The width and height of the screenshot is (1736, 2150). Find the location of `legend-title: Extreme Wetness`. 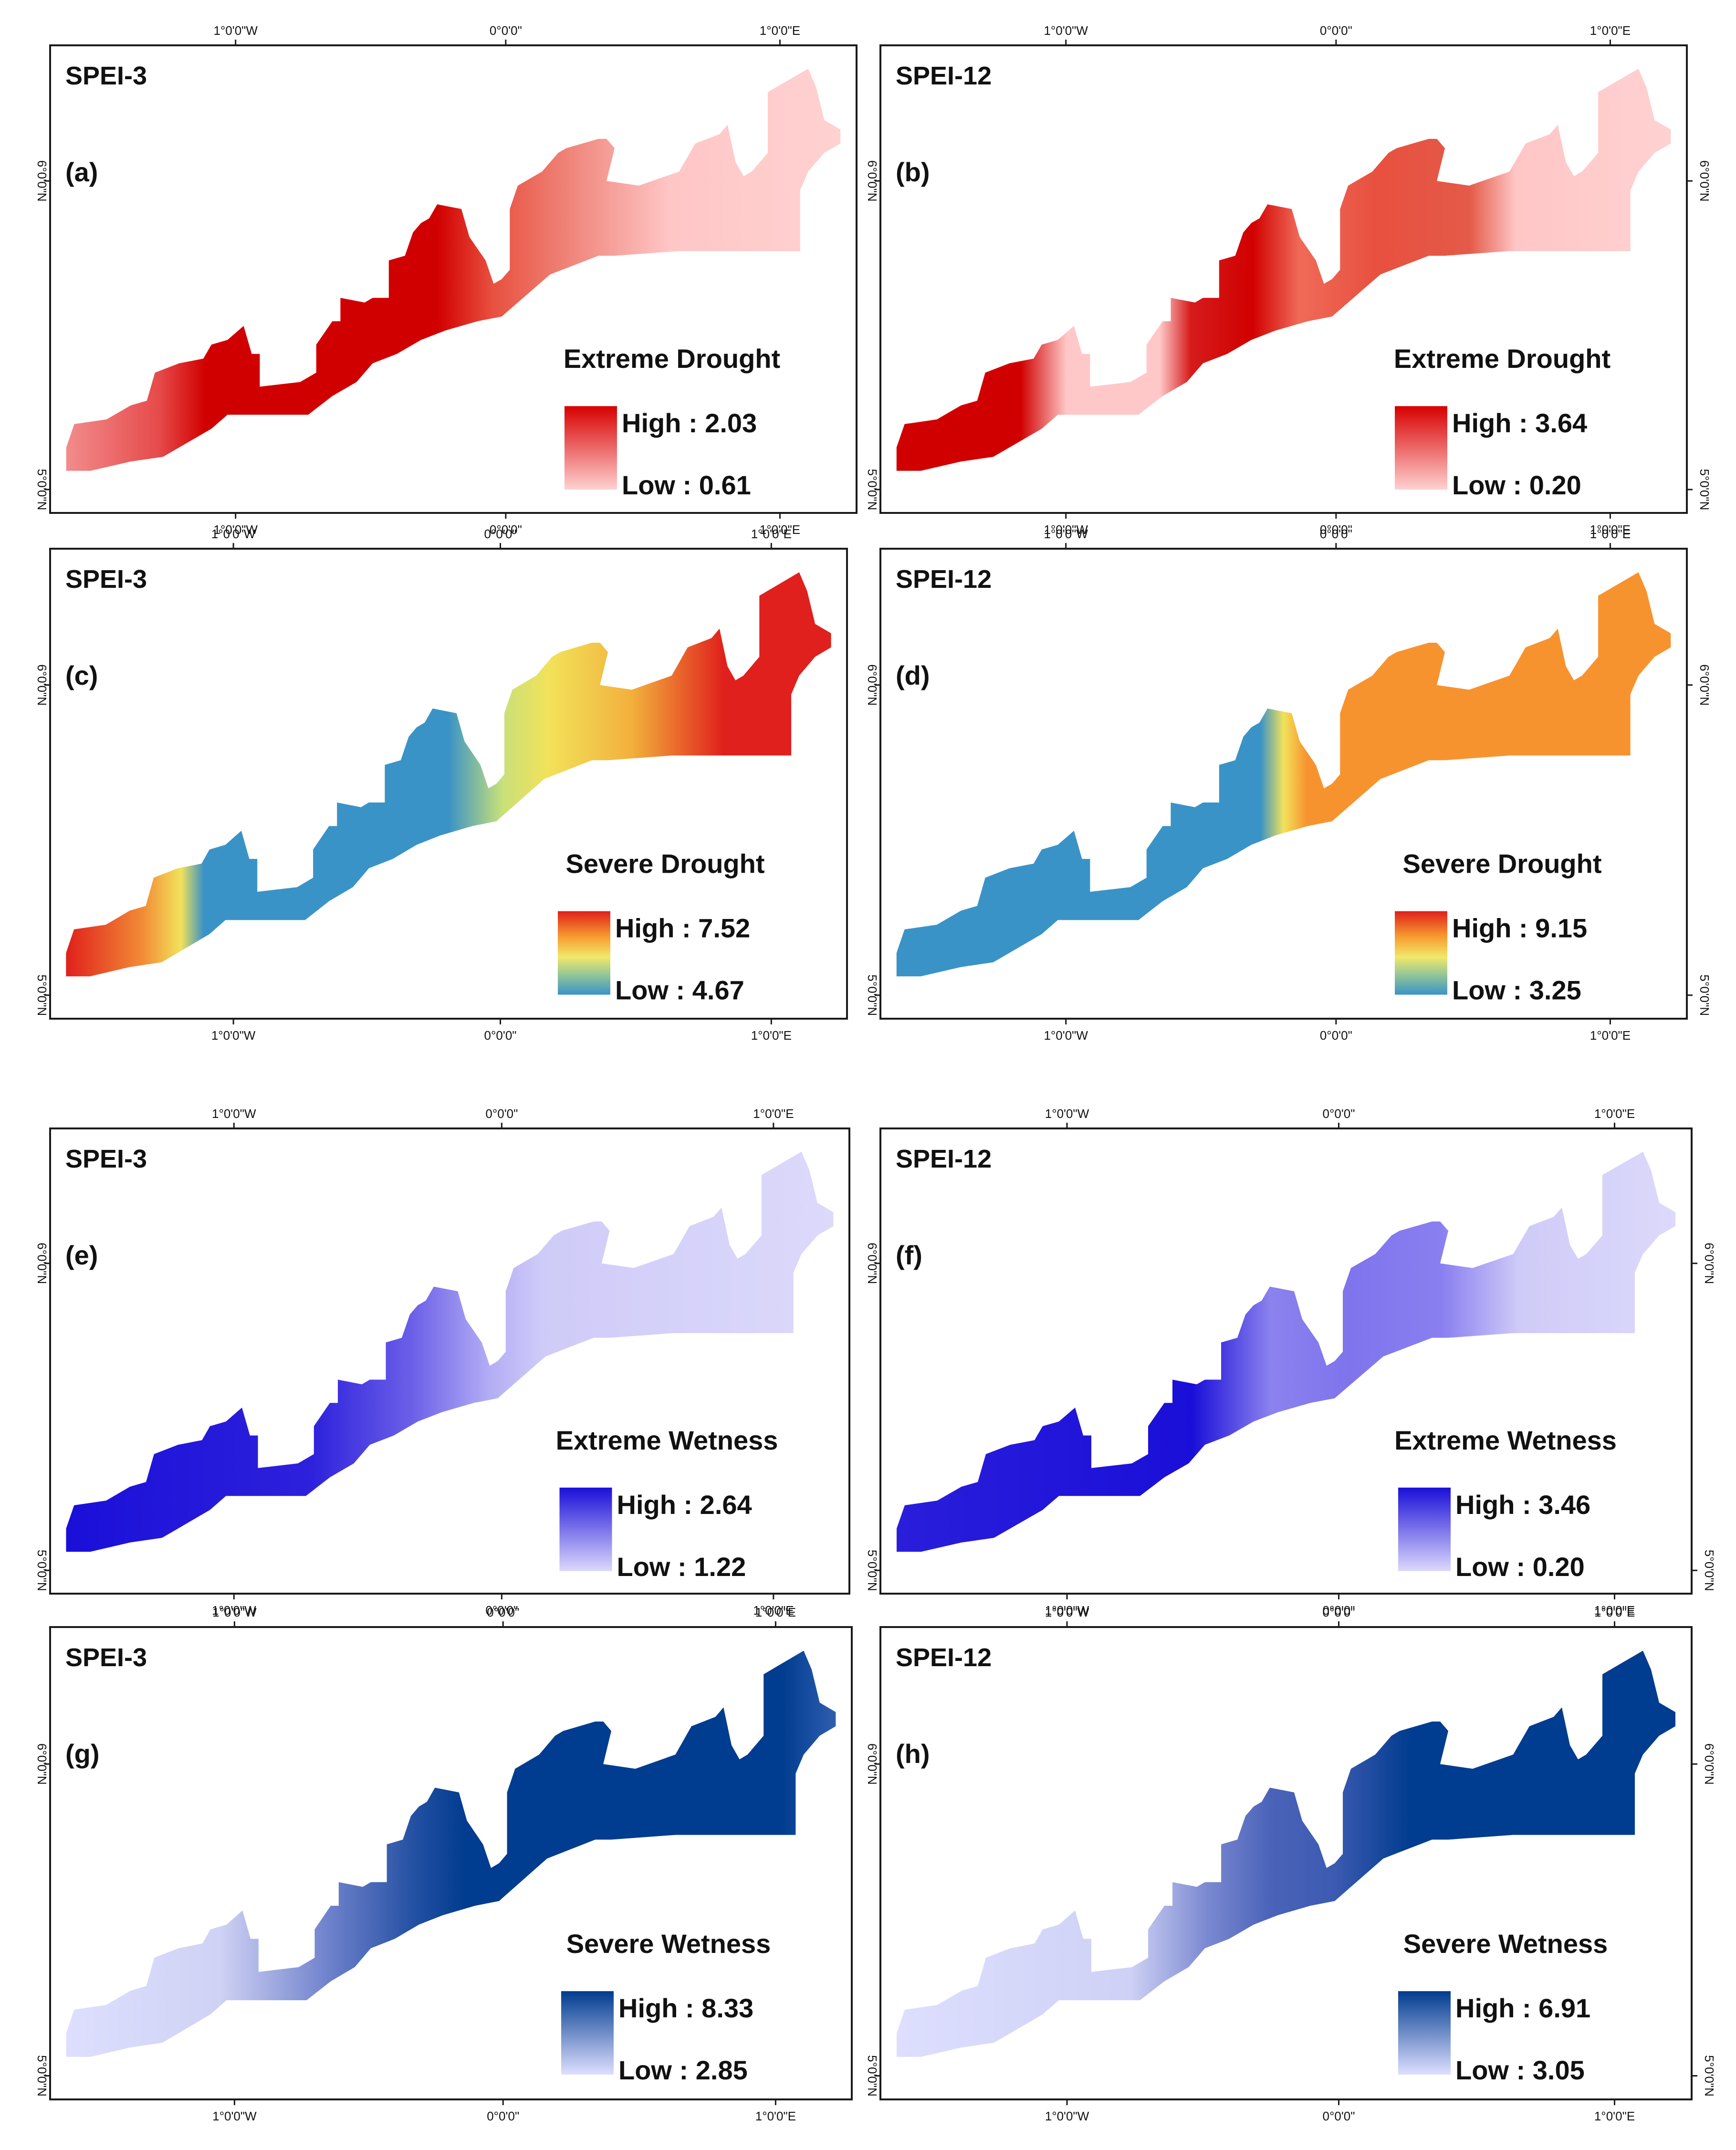

legend-title: Extreme Wetness is located at coordinates (1505, 1440).